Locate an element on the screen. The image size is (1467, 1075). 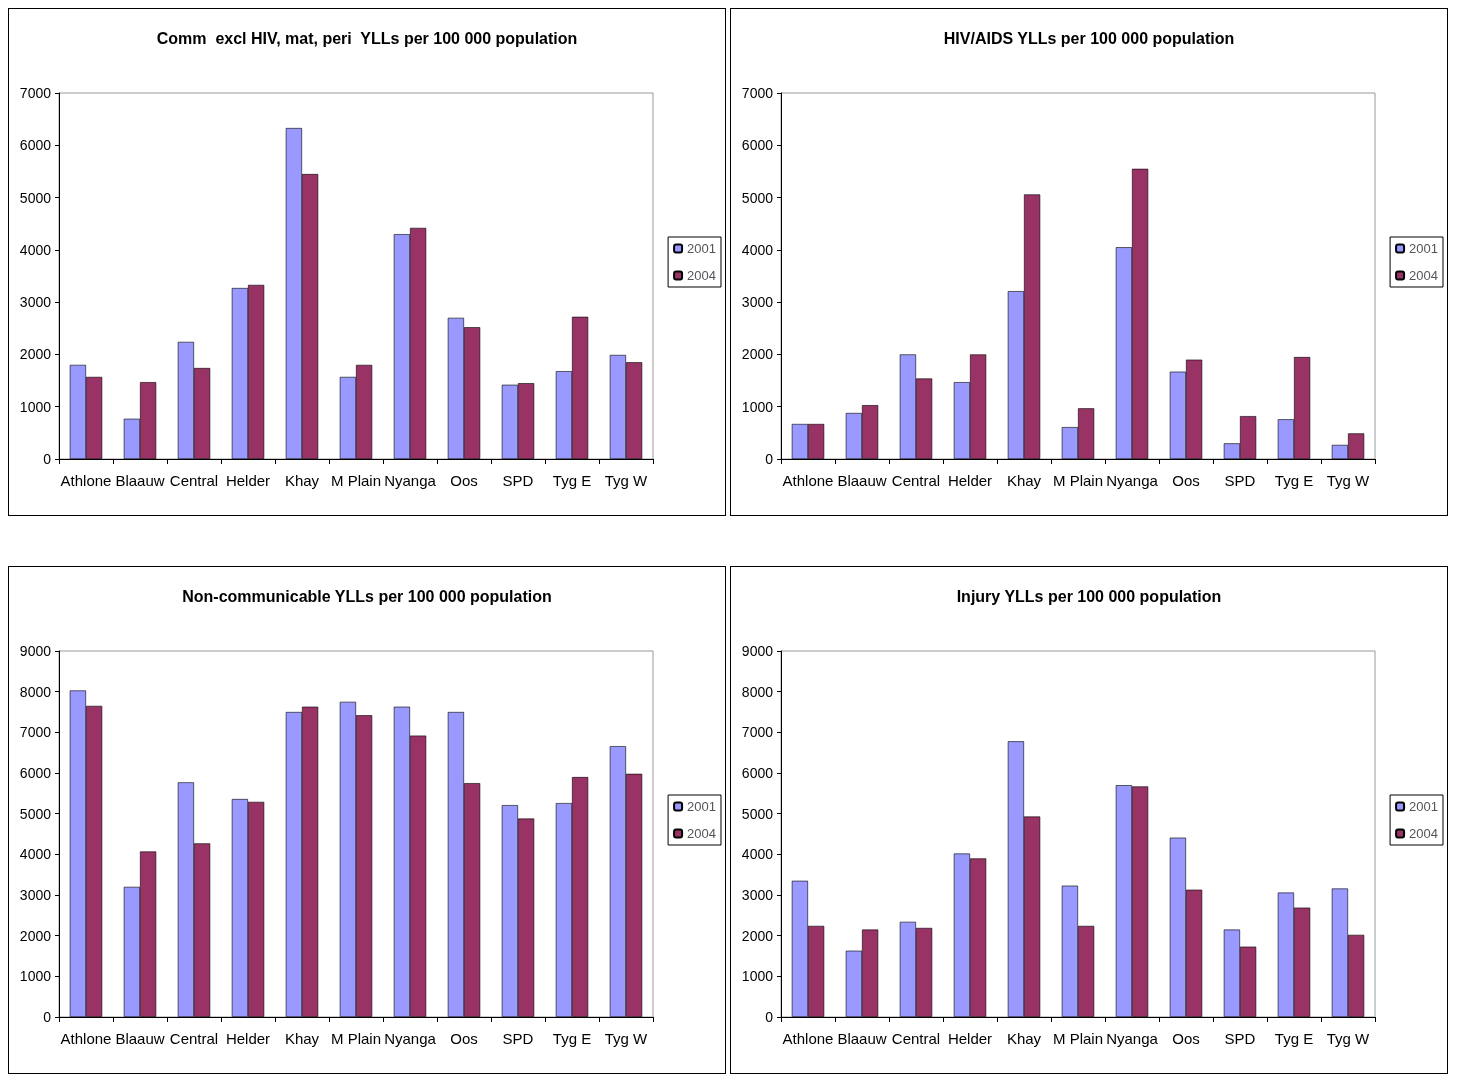
chart-title: Non-communicable YLLs per 100 000 population is located at coordinates (367, 596).